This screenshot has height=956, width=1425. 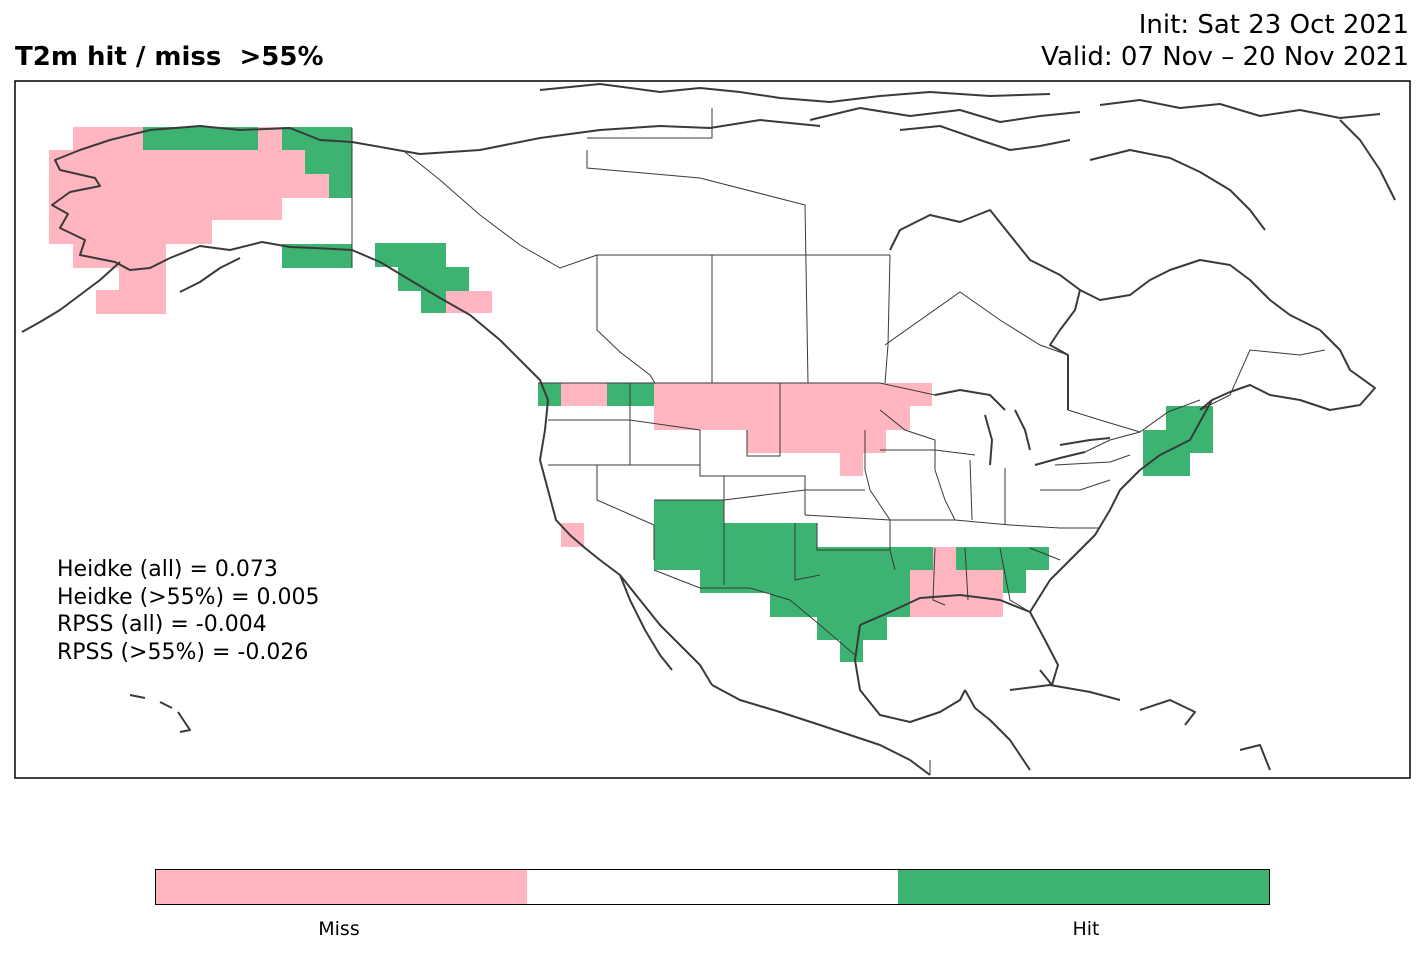 What do you see at coordinates (1273, 25) in the screenshot?
I see `init-date: Init: Sat 23 Oct 2021` at bounding box center [1273, 25].